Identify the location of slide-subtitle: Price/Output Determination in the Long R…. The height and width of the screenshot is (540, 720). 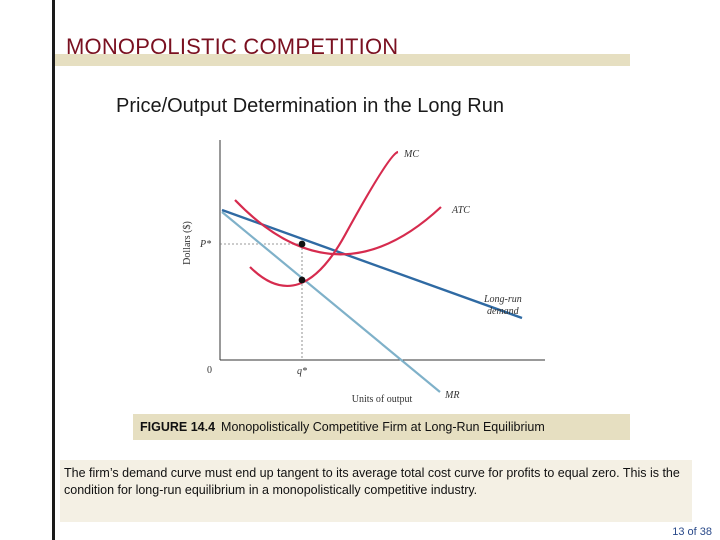
(310, 106).